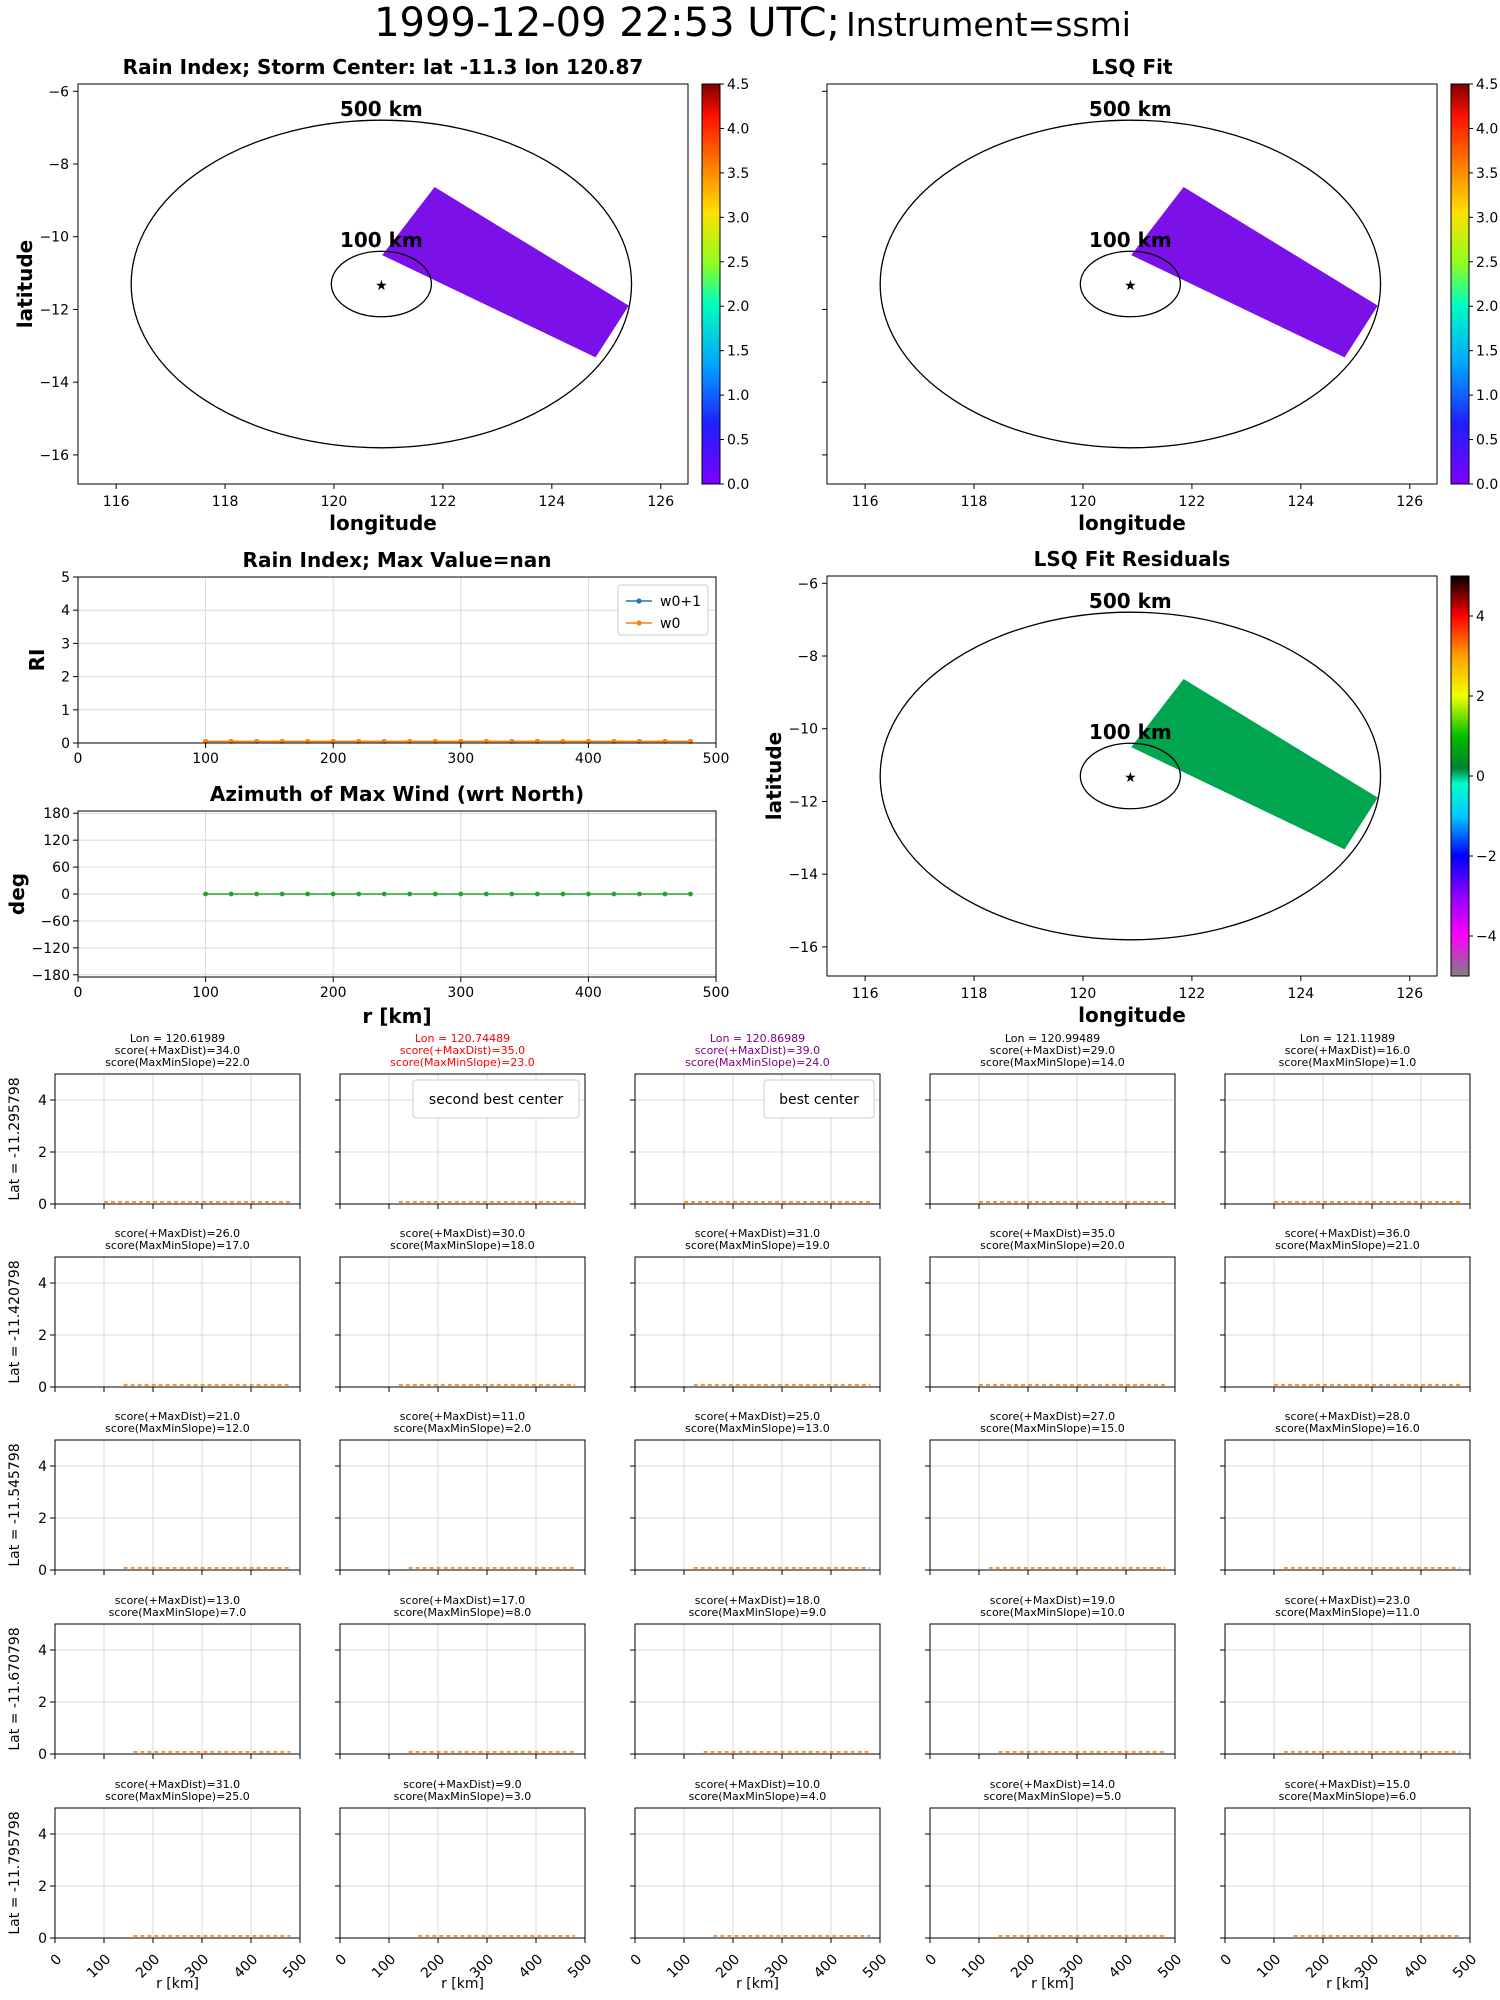 This screenshot has height=2000, width=1500. What do you see at coordinates (807, 584) in the screenshot?
I see `y-tick-label: −6` at bounding box center [807, 584].